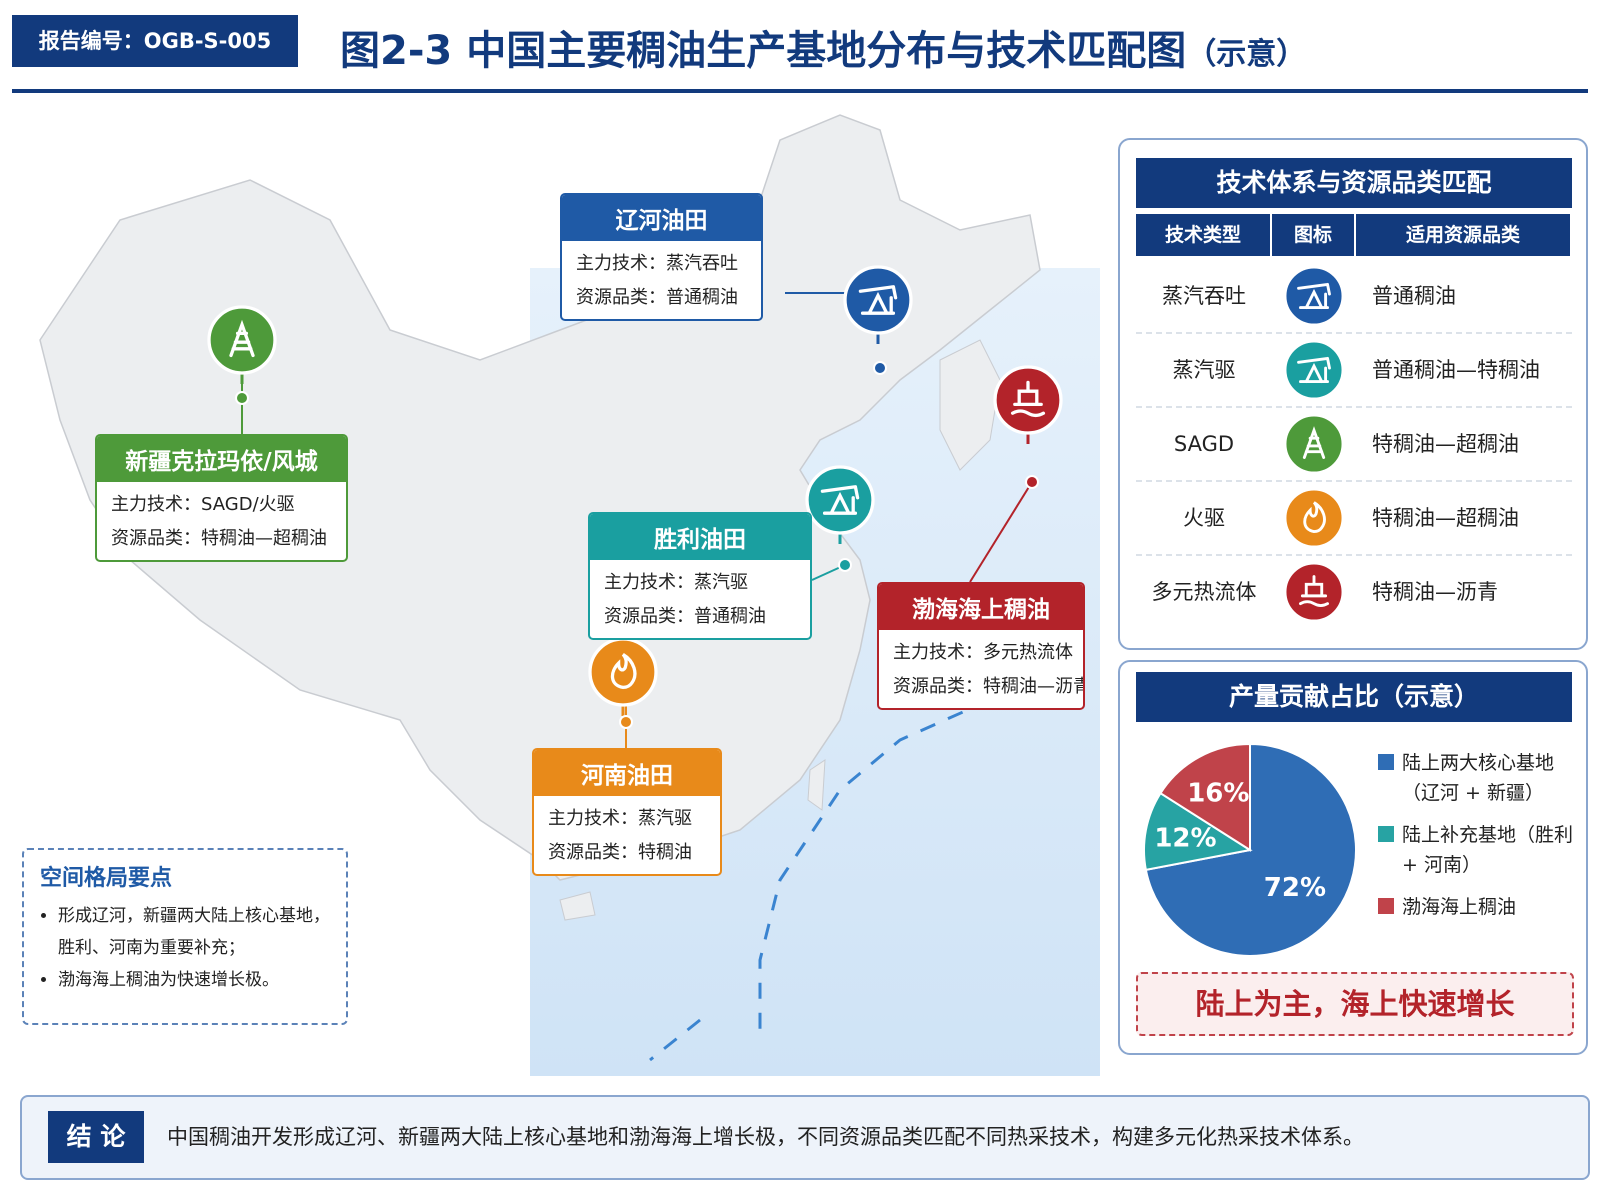  I want to click on legend-label: 陆上补充基地（胜利 + 河南）, so click(1488, 850).